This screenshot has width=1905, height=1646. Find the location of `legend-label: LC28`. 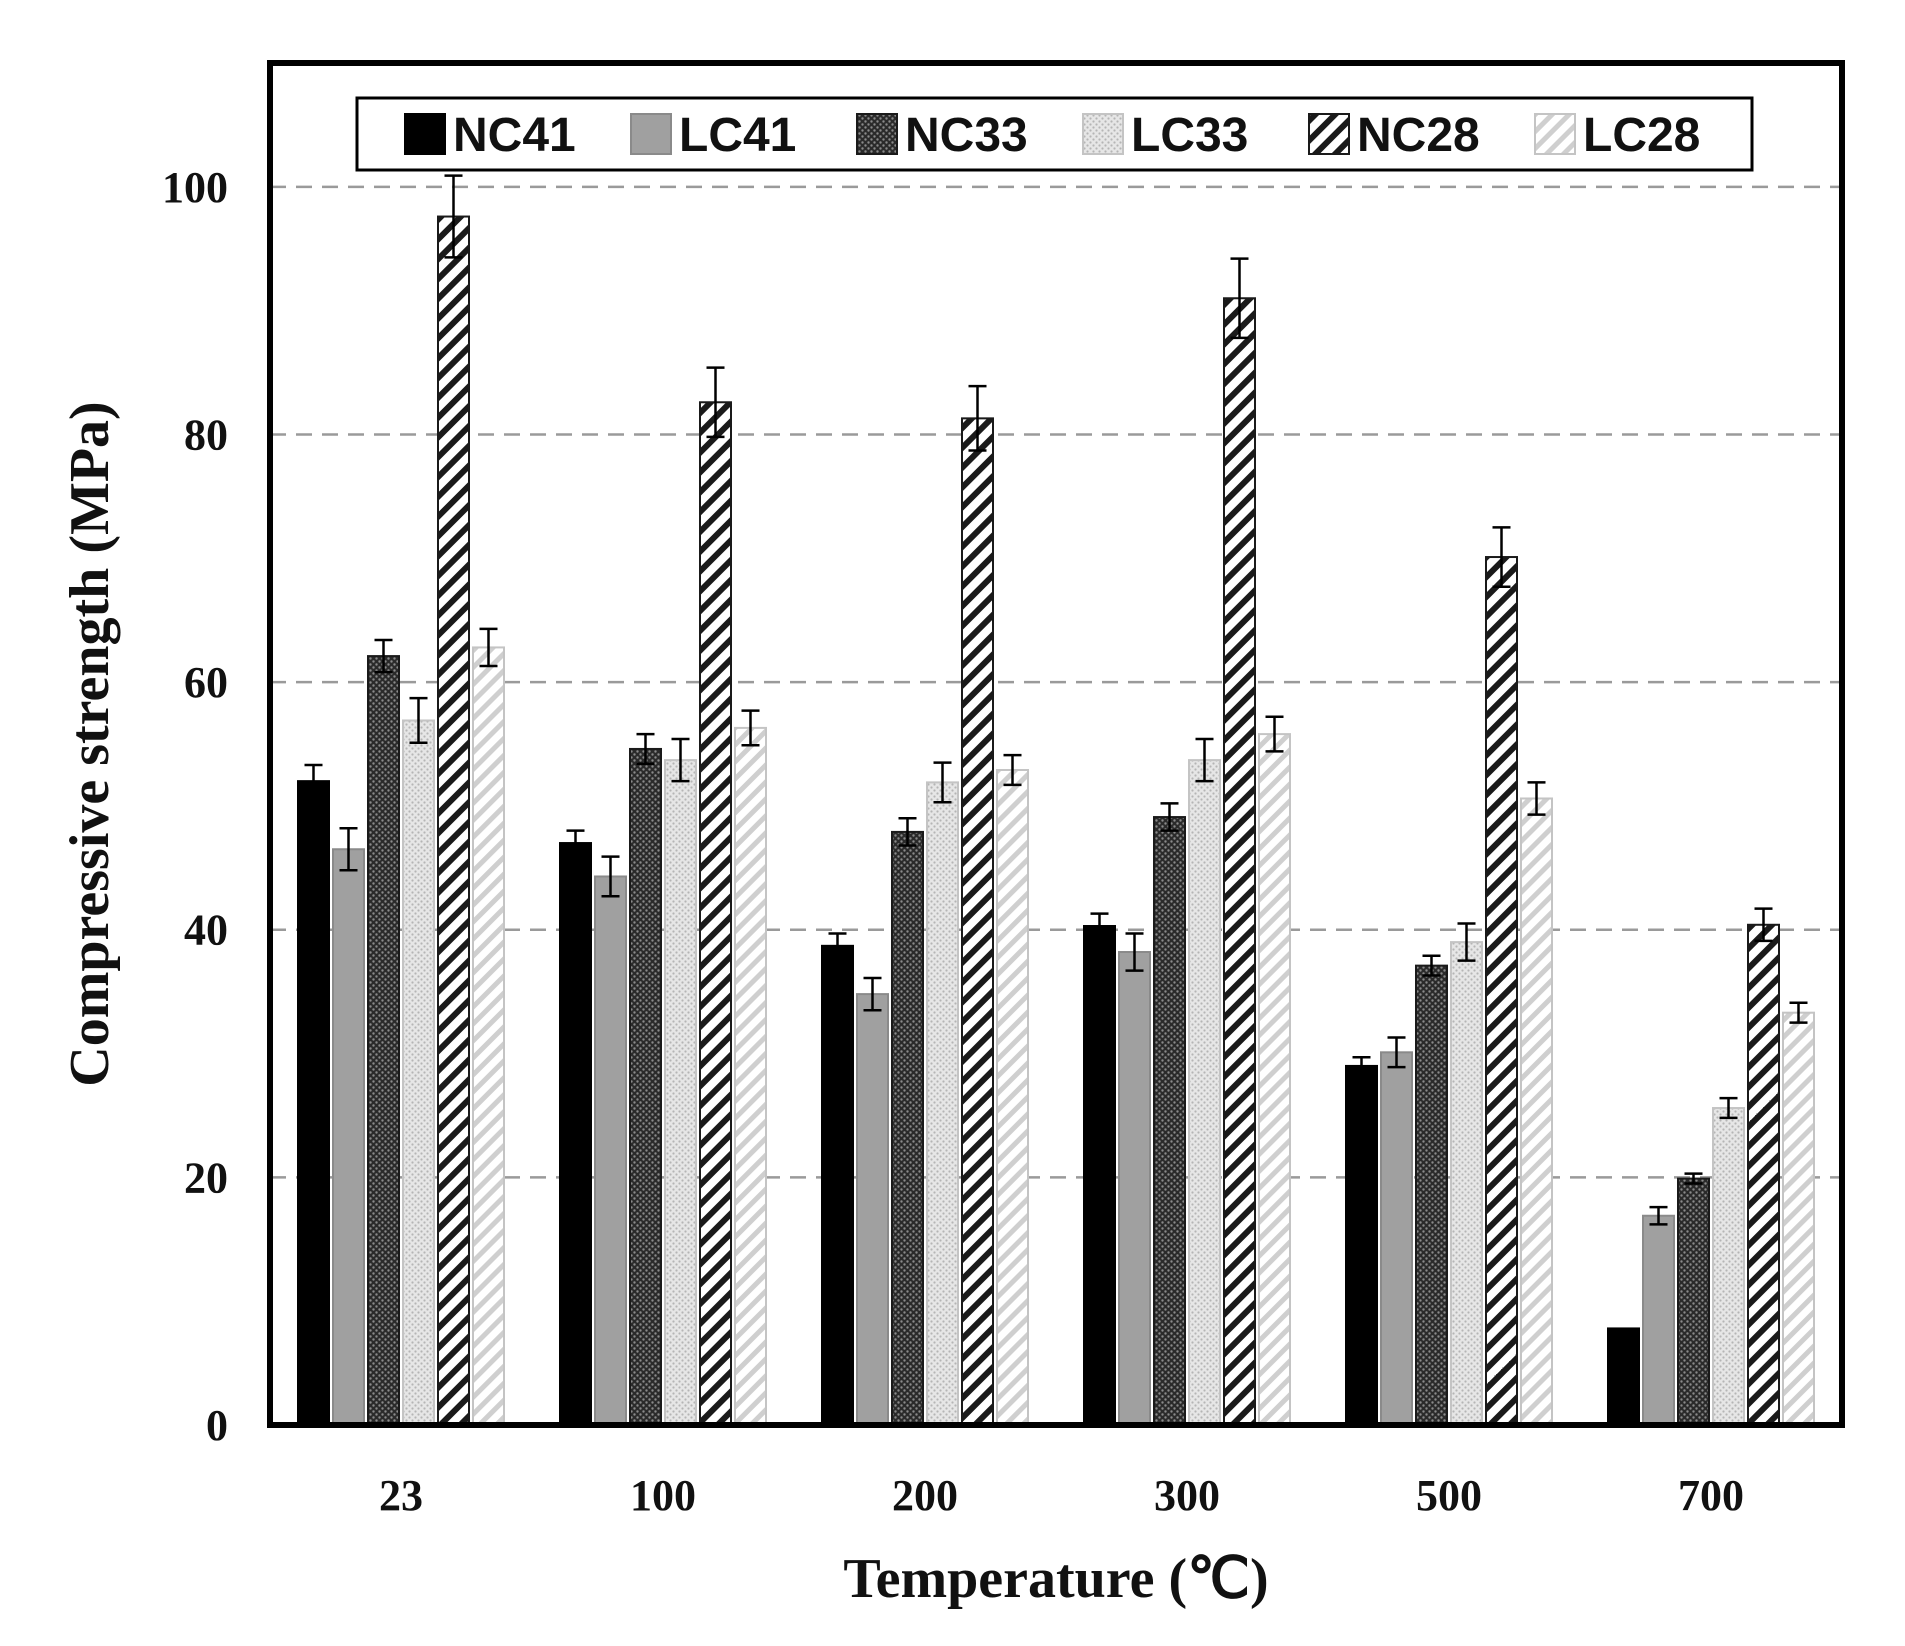

legend-label: LC28 is located at coordinates (1641, 135).